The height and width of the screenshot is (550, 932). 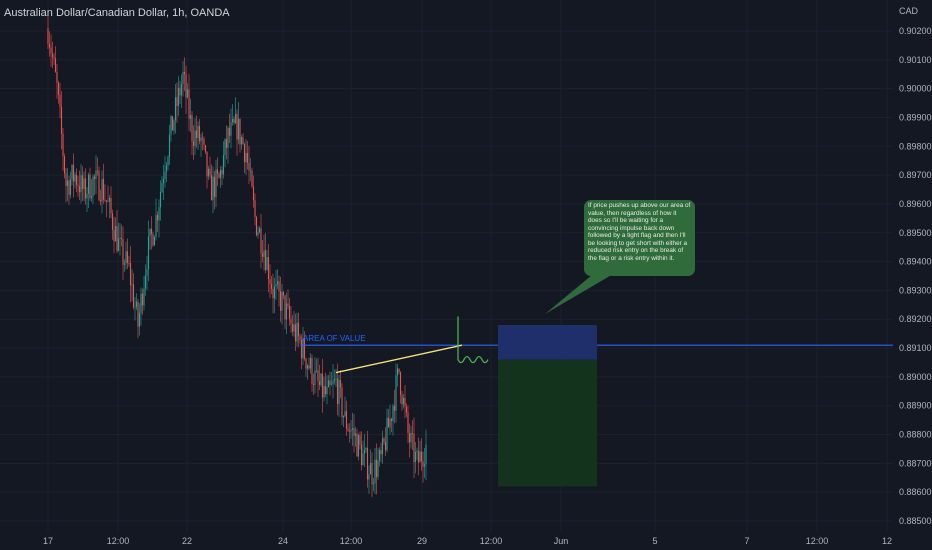 I want to click on price-projection-path, so click(x=473, y=340).